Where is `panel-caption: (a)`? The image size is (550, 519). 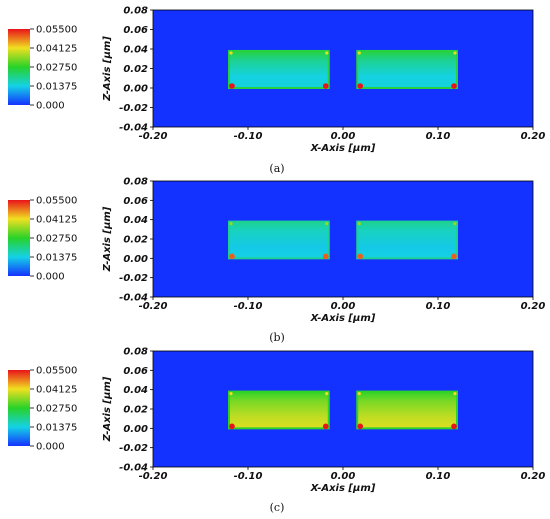 panel-caption: (a) is located at coordinates (276, 168).